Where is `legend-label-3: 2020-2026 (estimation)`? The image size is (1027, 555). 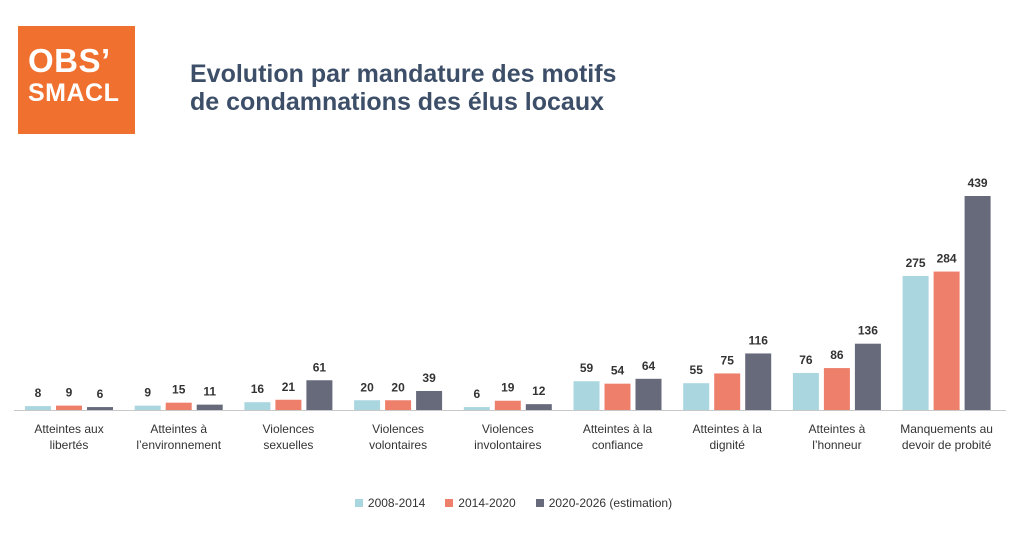 legend-label-3: 2020-2026 (estimation) is located at coordinates (610, 503).